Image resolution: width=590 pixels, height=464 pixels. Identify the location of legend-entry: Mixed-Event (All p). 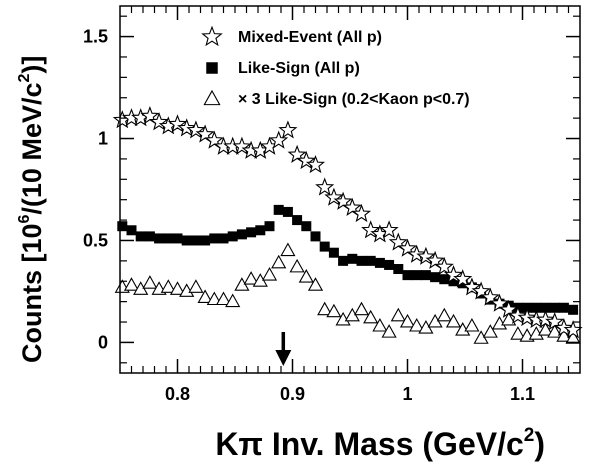
(291, 36).